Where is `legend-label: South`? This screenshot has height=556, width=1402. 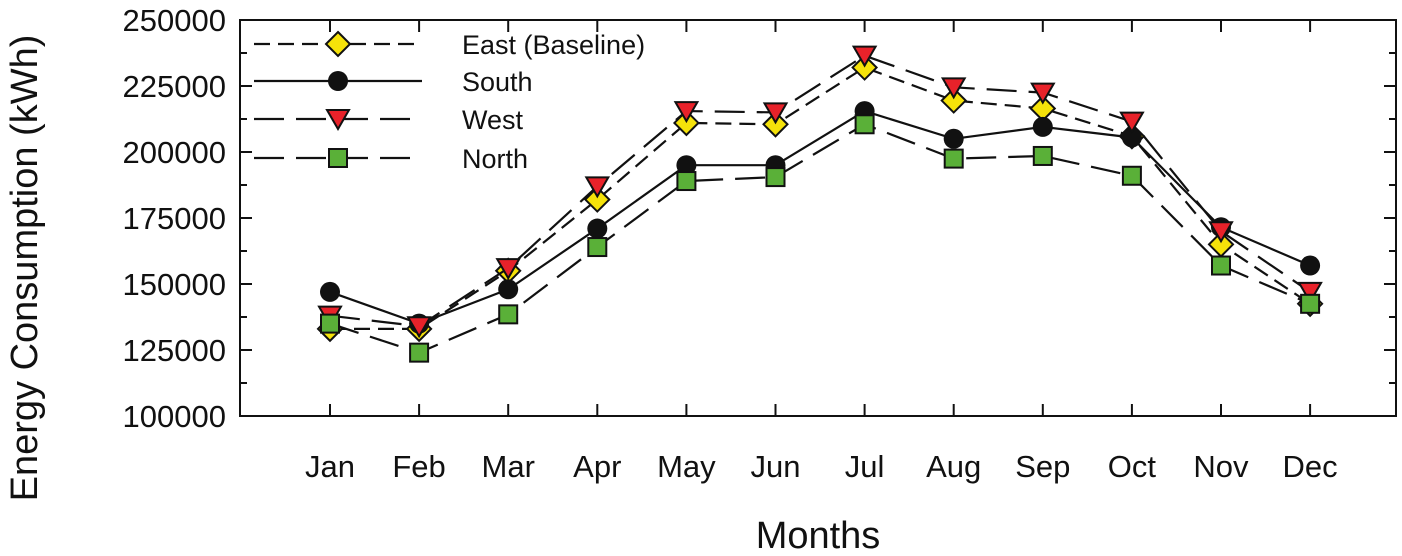 legend-label: South is located at coordinates (497, 82).